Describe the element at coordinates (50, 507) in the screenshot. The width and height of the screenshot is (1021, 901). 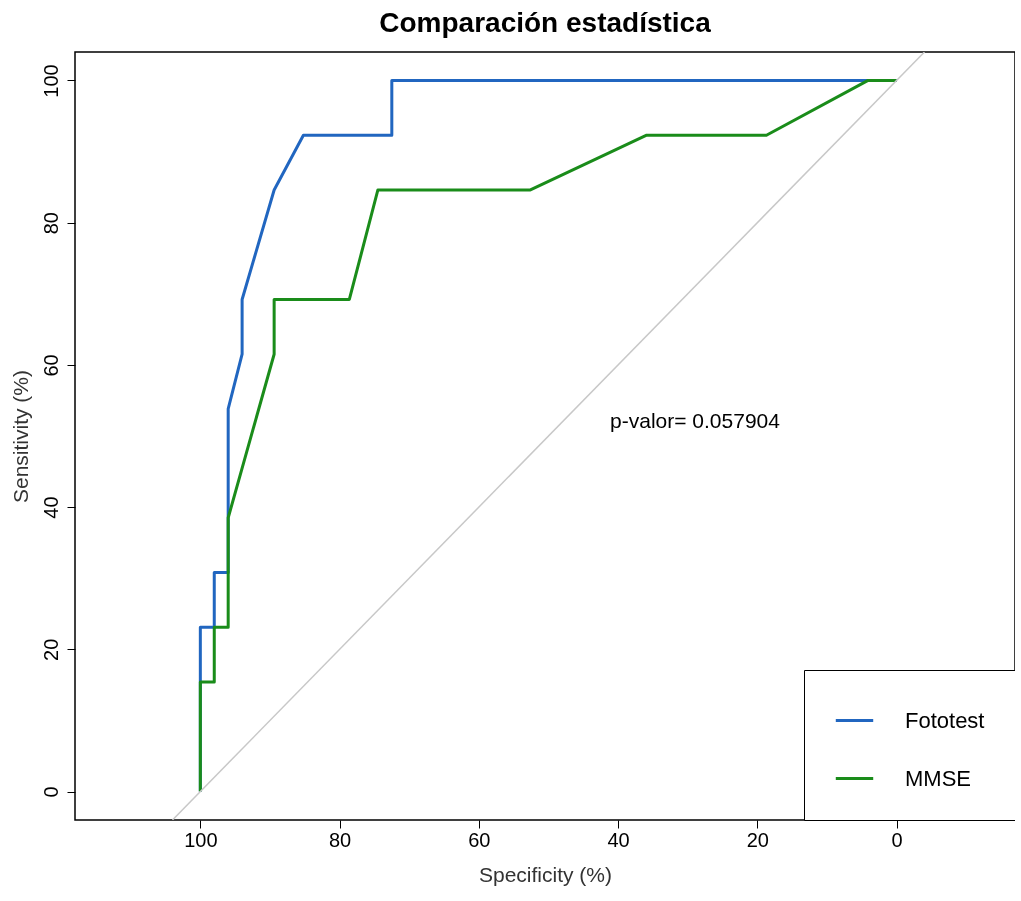
I see `y-tick-label: 40` at that location.